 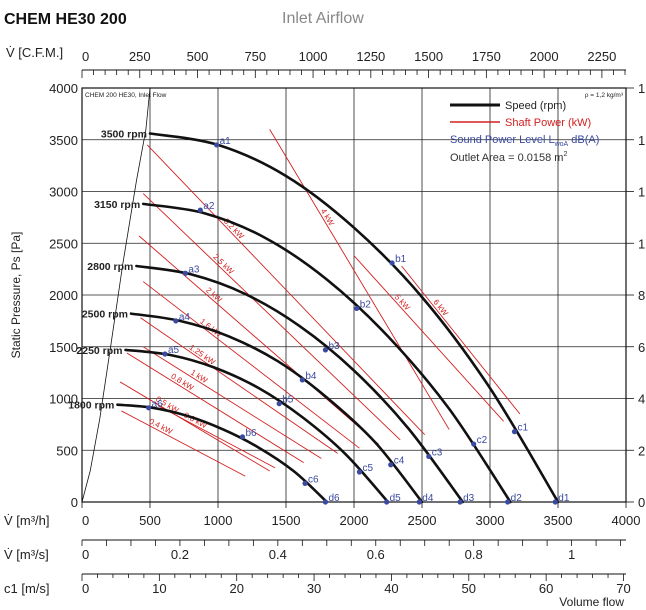 I want to click on power-line-label: 6 kW, so click(x=440, y=308).